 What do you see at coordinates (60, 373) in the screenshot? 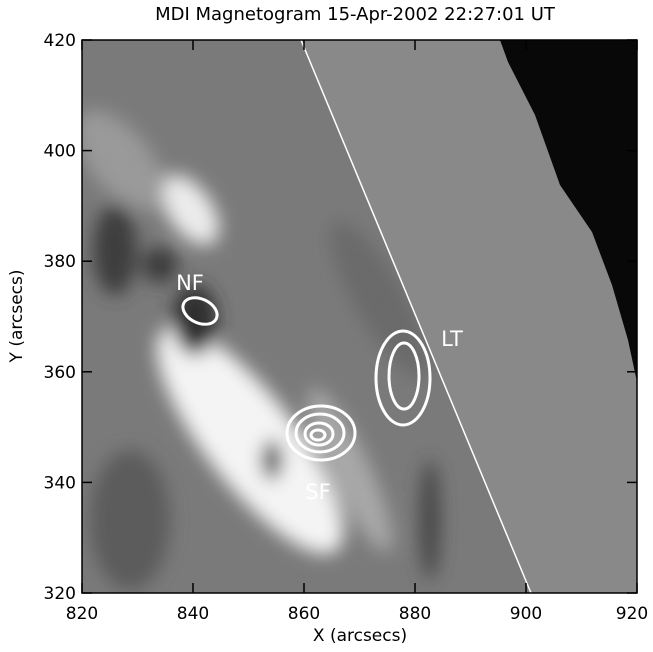
I see `y-tick-label: 360` at bounding box center [60, 373].